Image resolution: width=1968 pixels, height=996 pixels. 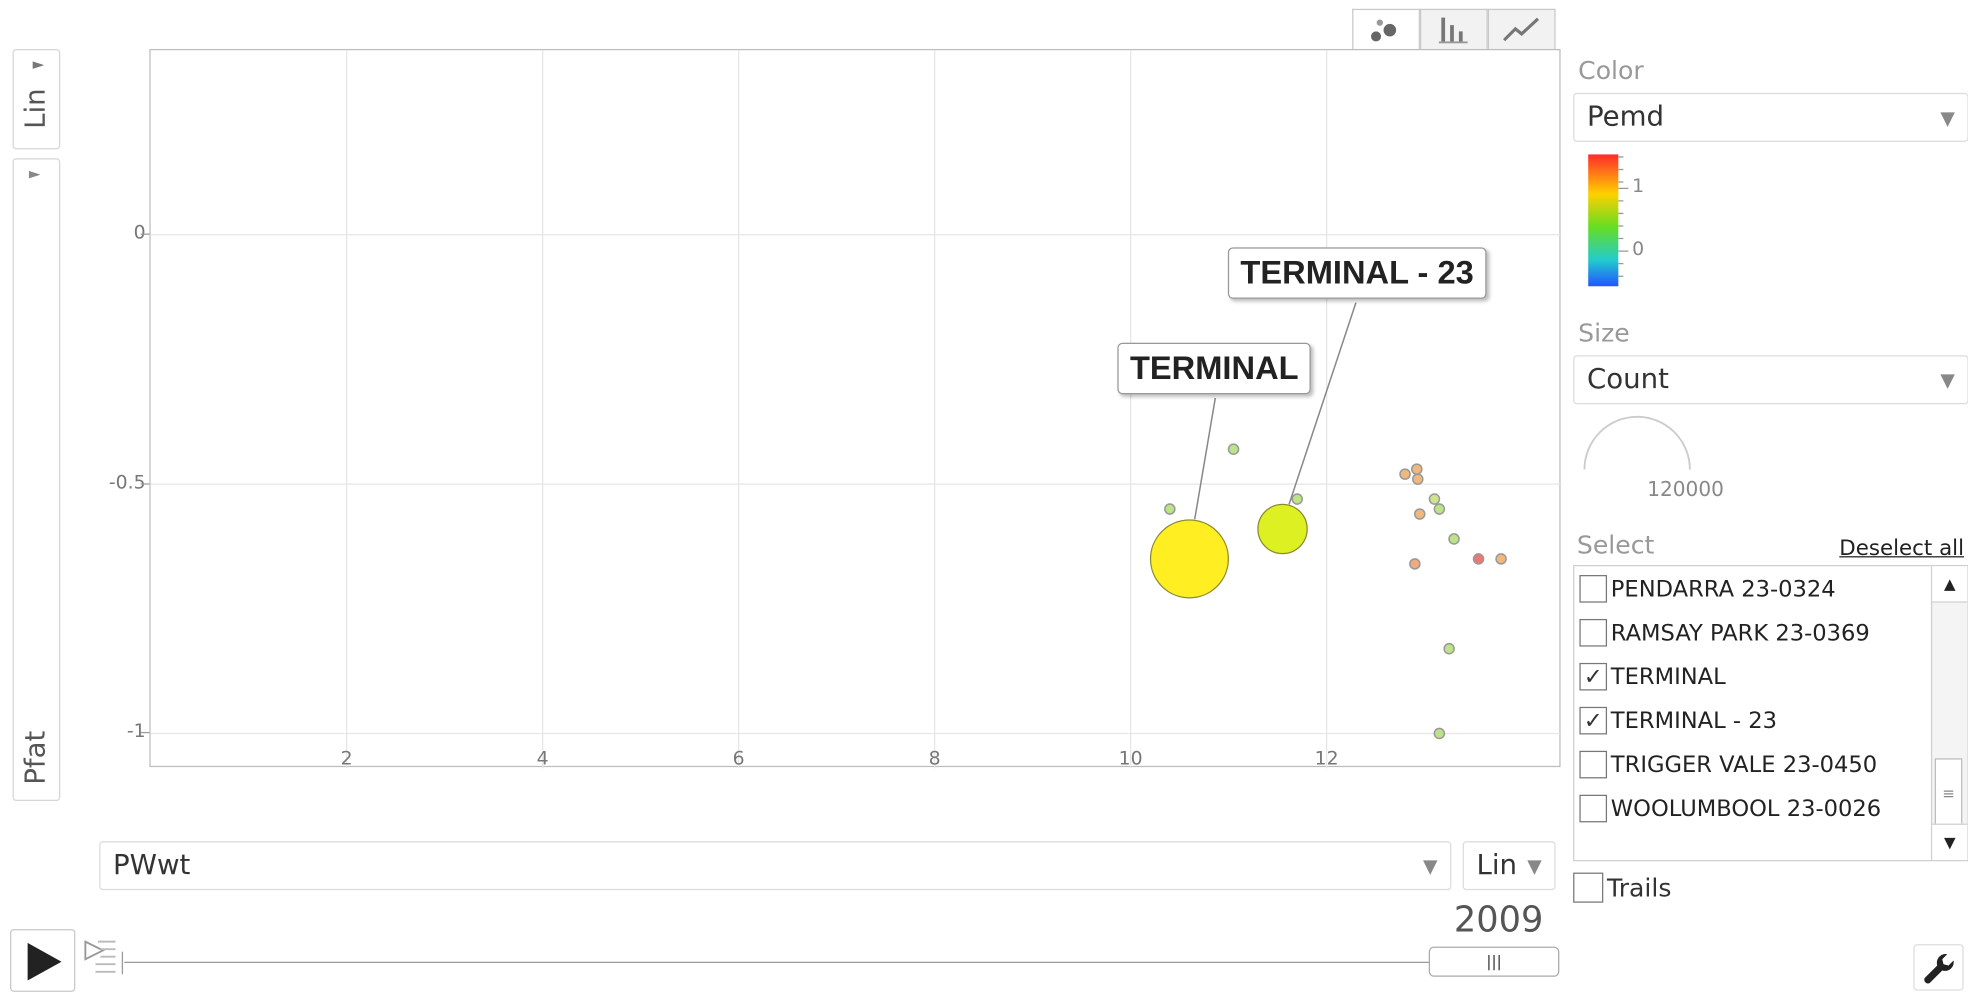 I want to click on list-item-label: RAMSAY PARK 23-0369, so click(x=1740, y=632).